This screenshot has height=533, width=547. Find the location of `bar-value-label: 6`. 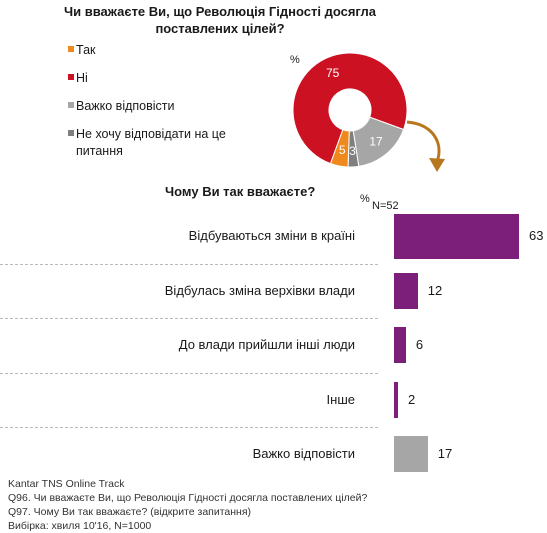

bar-value-label: 6 is located at coordinates (419, 345).